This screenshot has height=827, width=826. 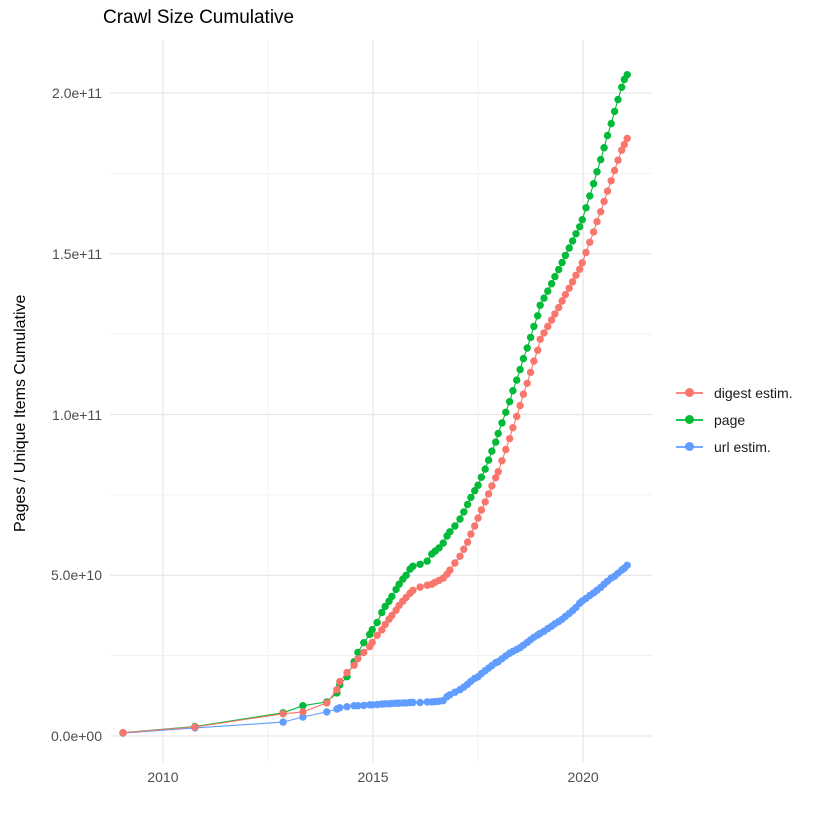 What do you see at coordinates (76, 575) in the screenshot?
I see `y-tick-label: 5.0e+10` at bounding box center [76, 575].